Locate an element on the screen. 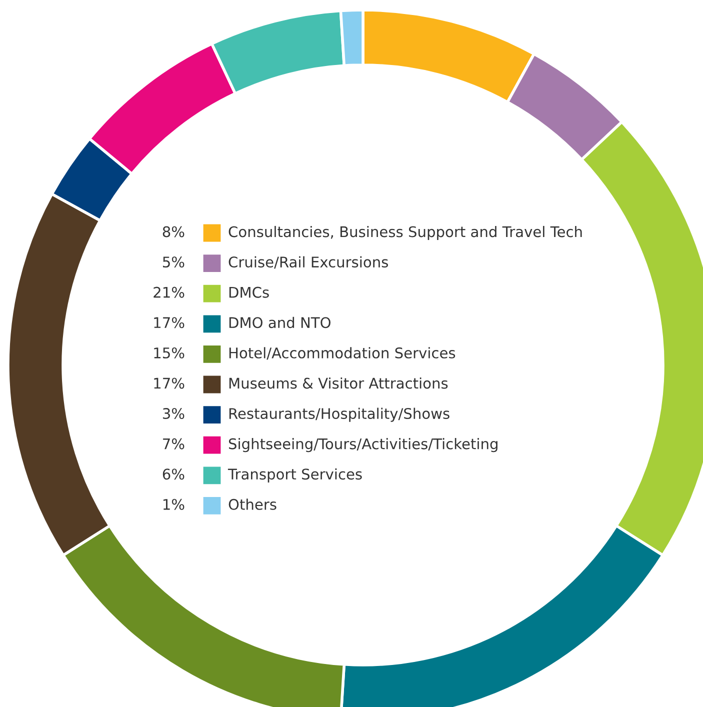 The image size is (703, 707). legend-label: Hotel/Accommodation Services is located at coordinates (342, 353).